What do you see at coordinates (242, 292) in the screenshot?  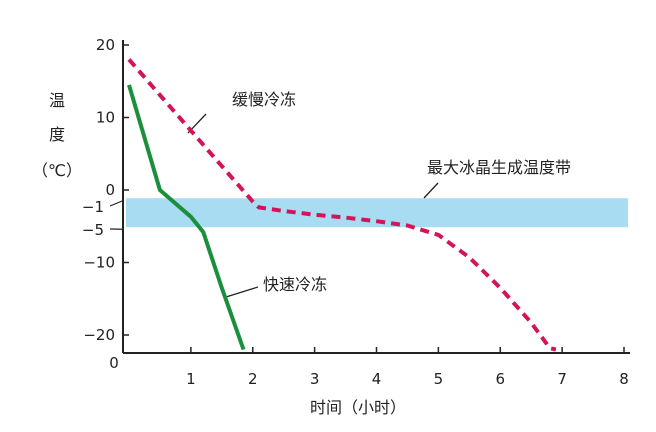 I see `fast-freeze-leader` at bounding box center [242, 292].